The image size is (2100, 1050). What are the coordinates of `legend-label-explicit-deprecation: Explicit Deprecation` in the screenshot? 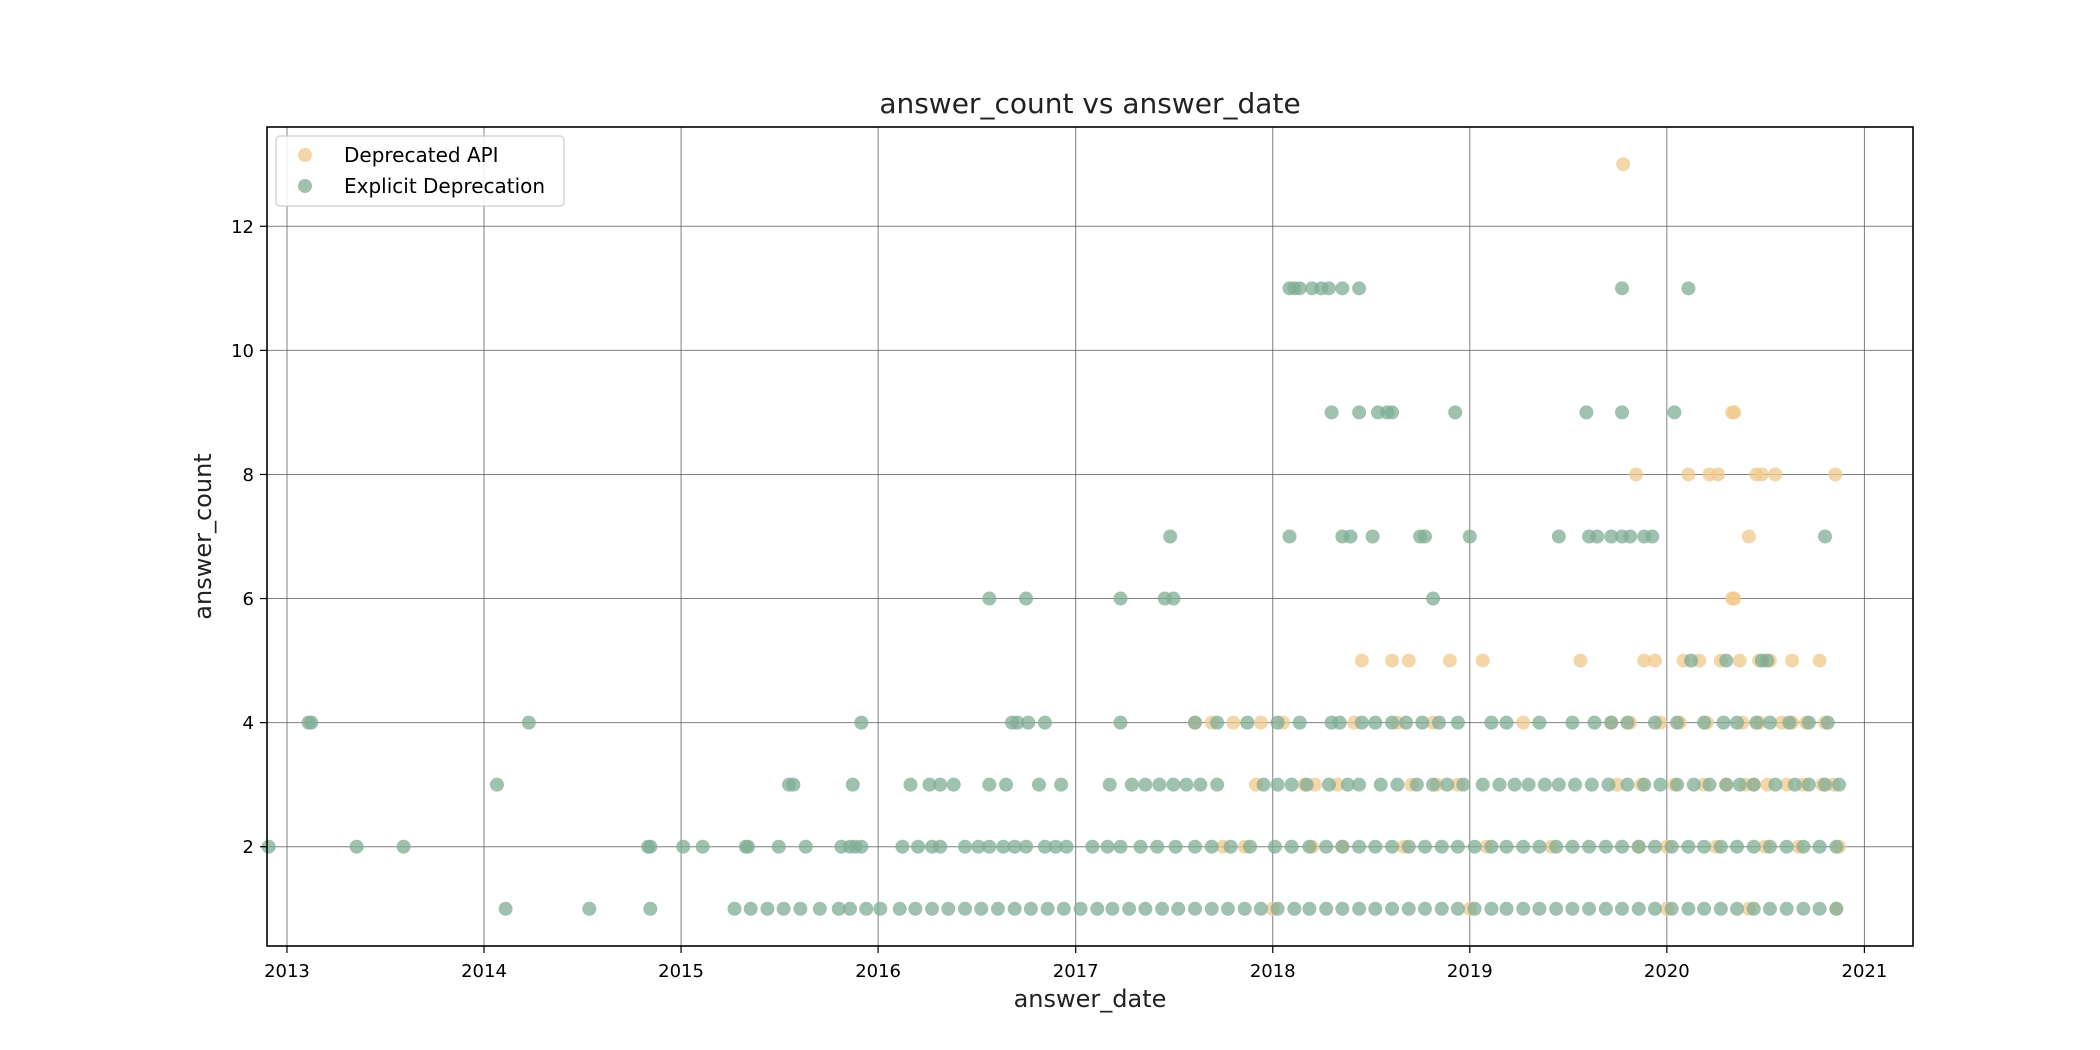 It's located at (444, 186).